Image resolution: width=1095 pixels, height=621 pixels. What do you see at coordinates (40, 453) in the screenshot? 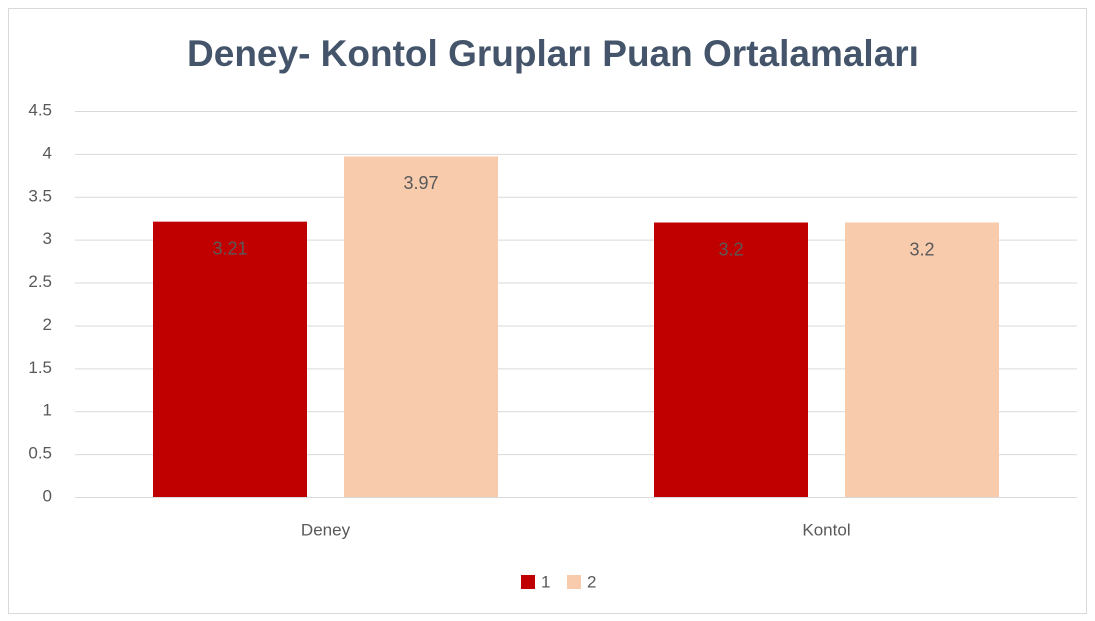
I see `y-tick-label: 0.5` at bounding box center [40, 453].